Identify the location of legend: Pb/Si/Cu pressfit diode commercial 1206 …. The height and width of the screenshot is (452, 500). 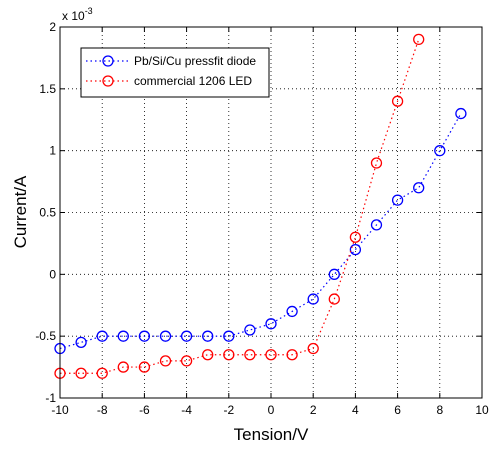
(175, 72).